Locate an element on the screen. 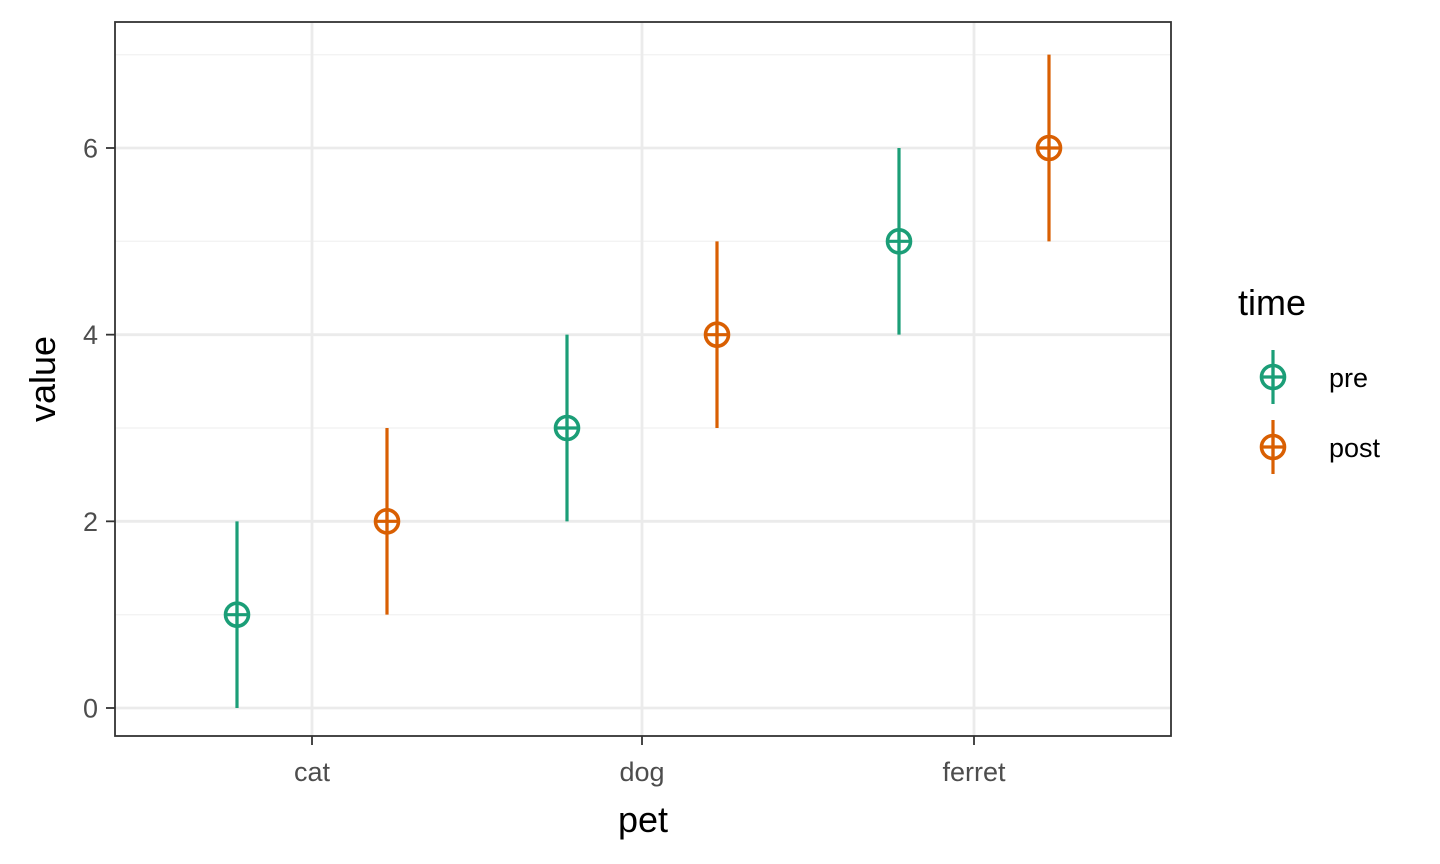  y-tick-label: 6 is located at coordinates (90, 149).